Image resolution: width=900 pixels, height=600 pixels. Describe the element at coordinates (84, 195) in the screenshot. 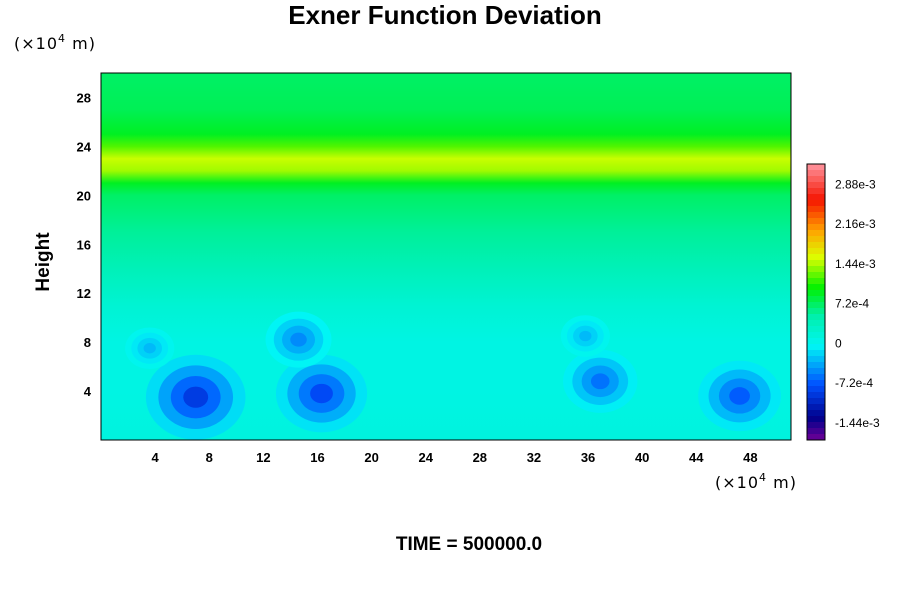

I see `y-tick-label: 20` at that location.